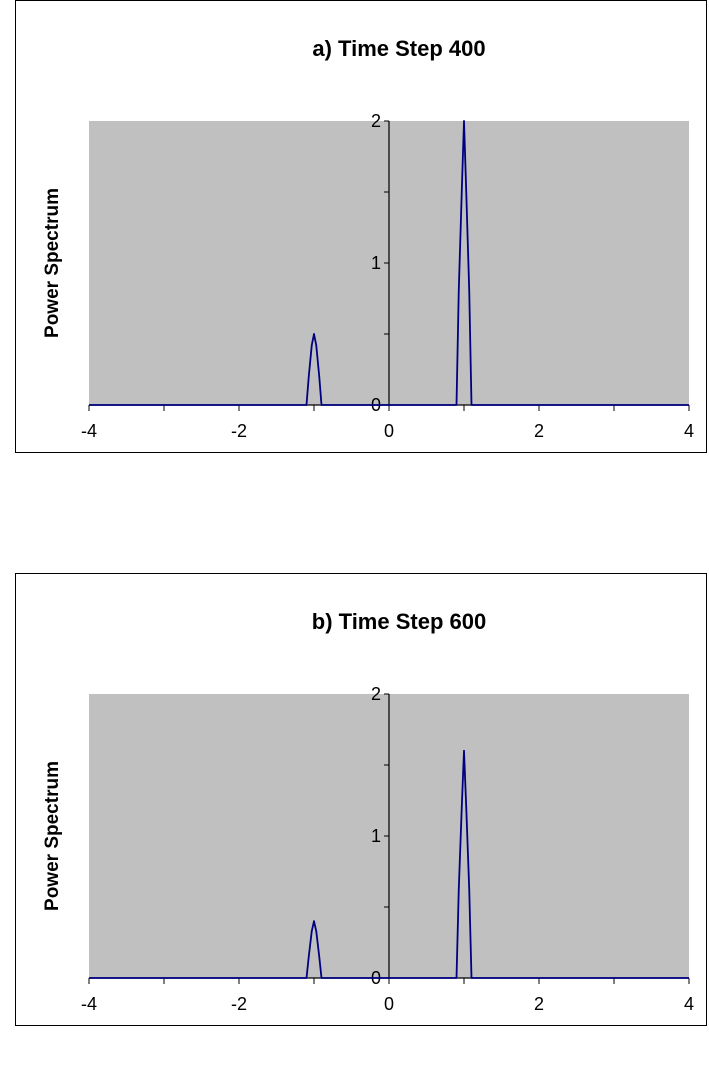 The width and height of the screenshot is (709, 1090). I want to click on chart-title: a) Time Step 400, so click(398, 48).